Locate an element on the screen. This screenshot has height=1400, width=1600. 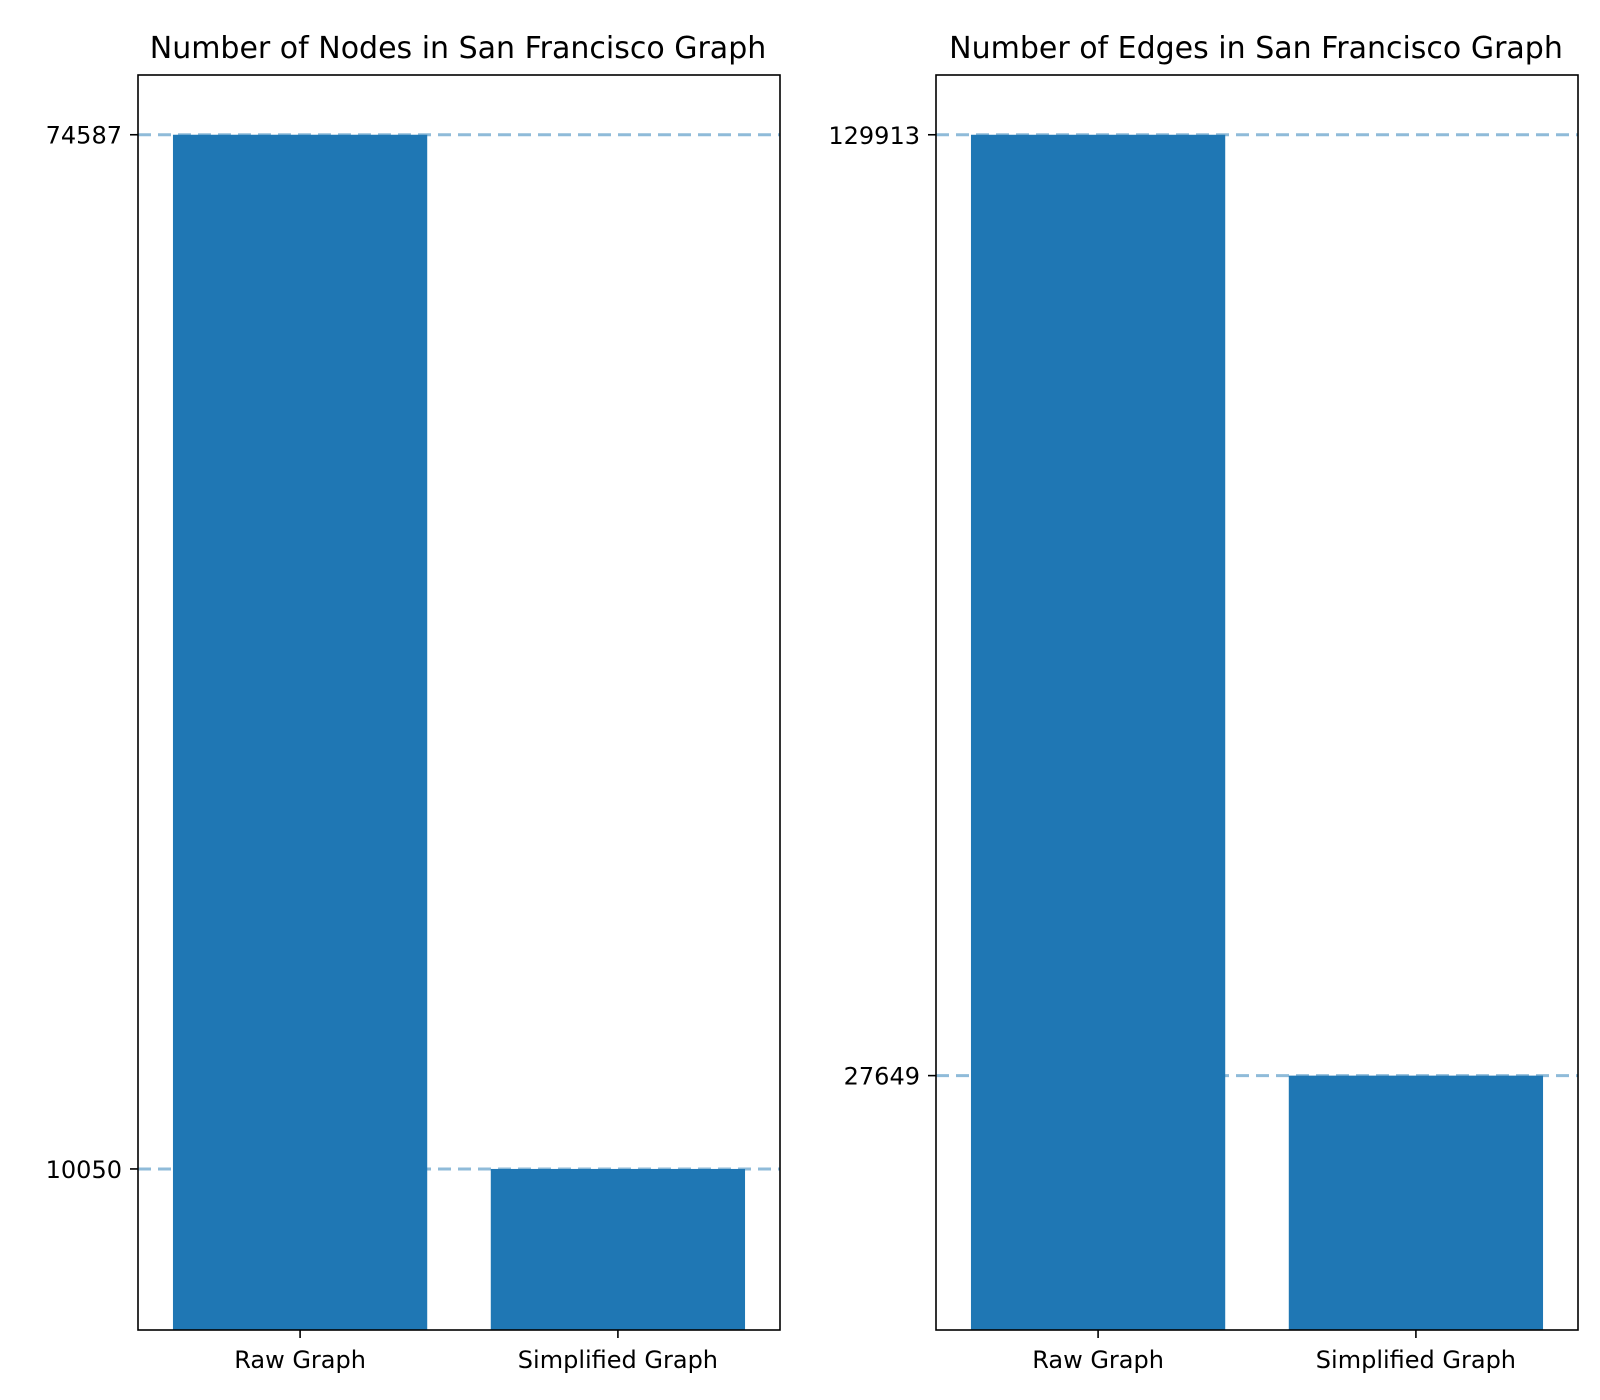
y-tick-label: 74587 is located at coordinates (84, 136).